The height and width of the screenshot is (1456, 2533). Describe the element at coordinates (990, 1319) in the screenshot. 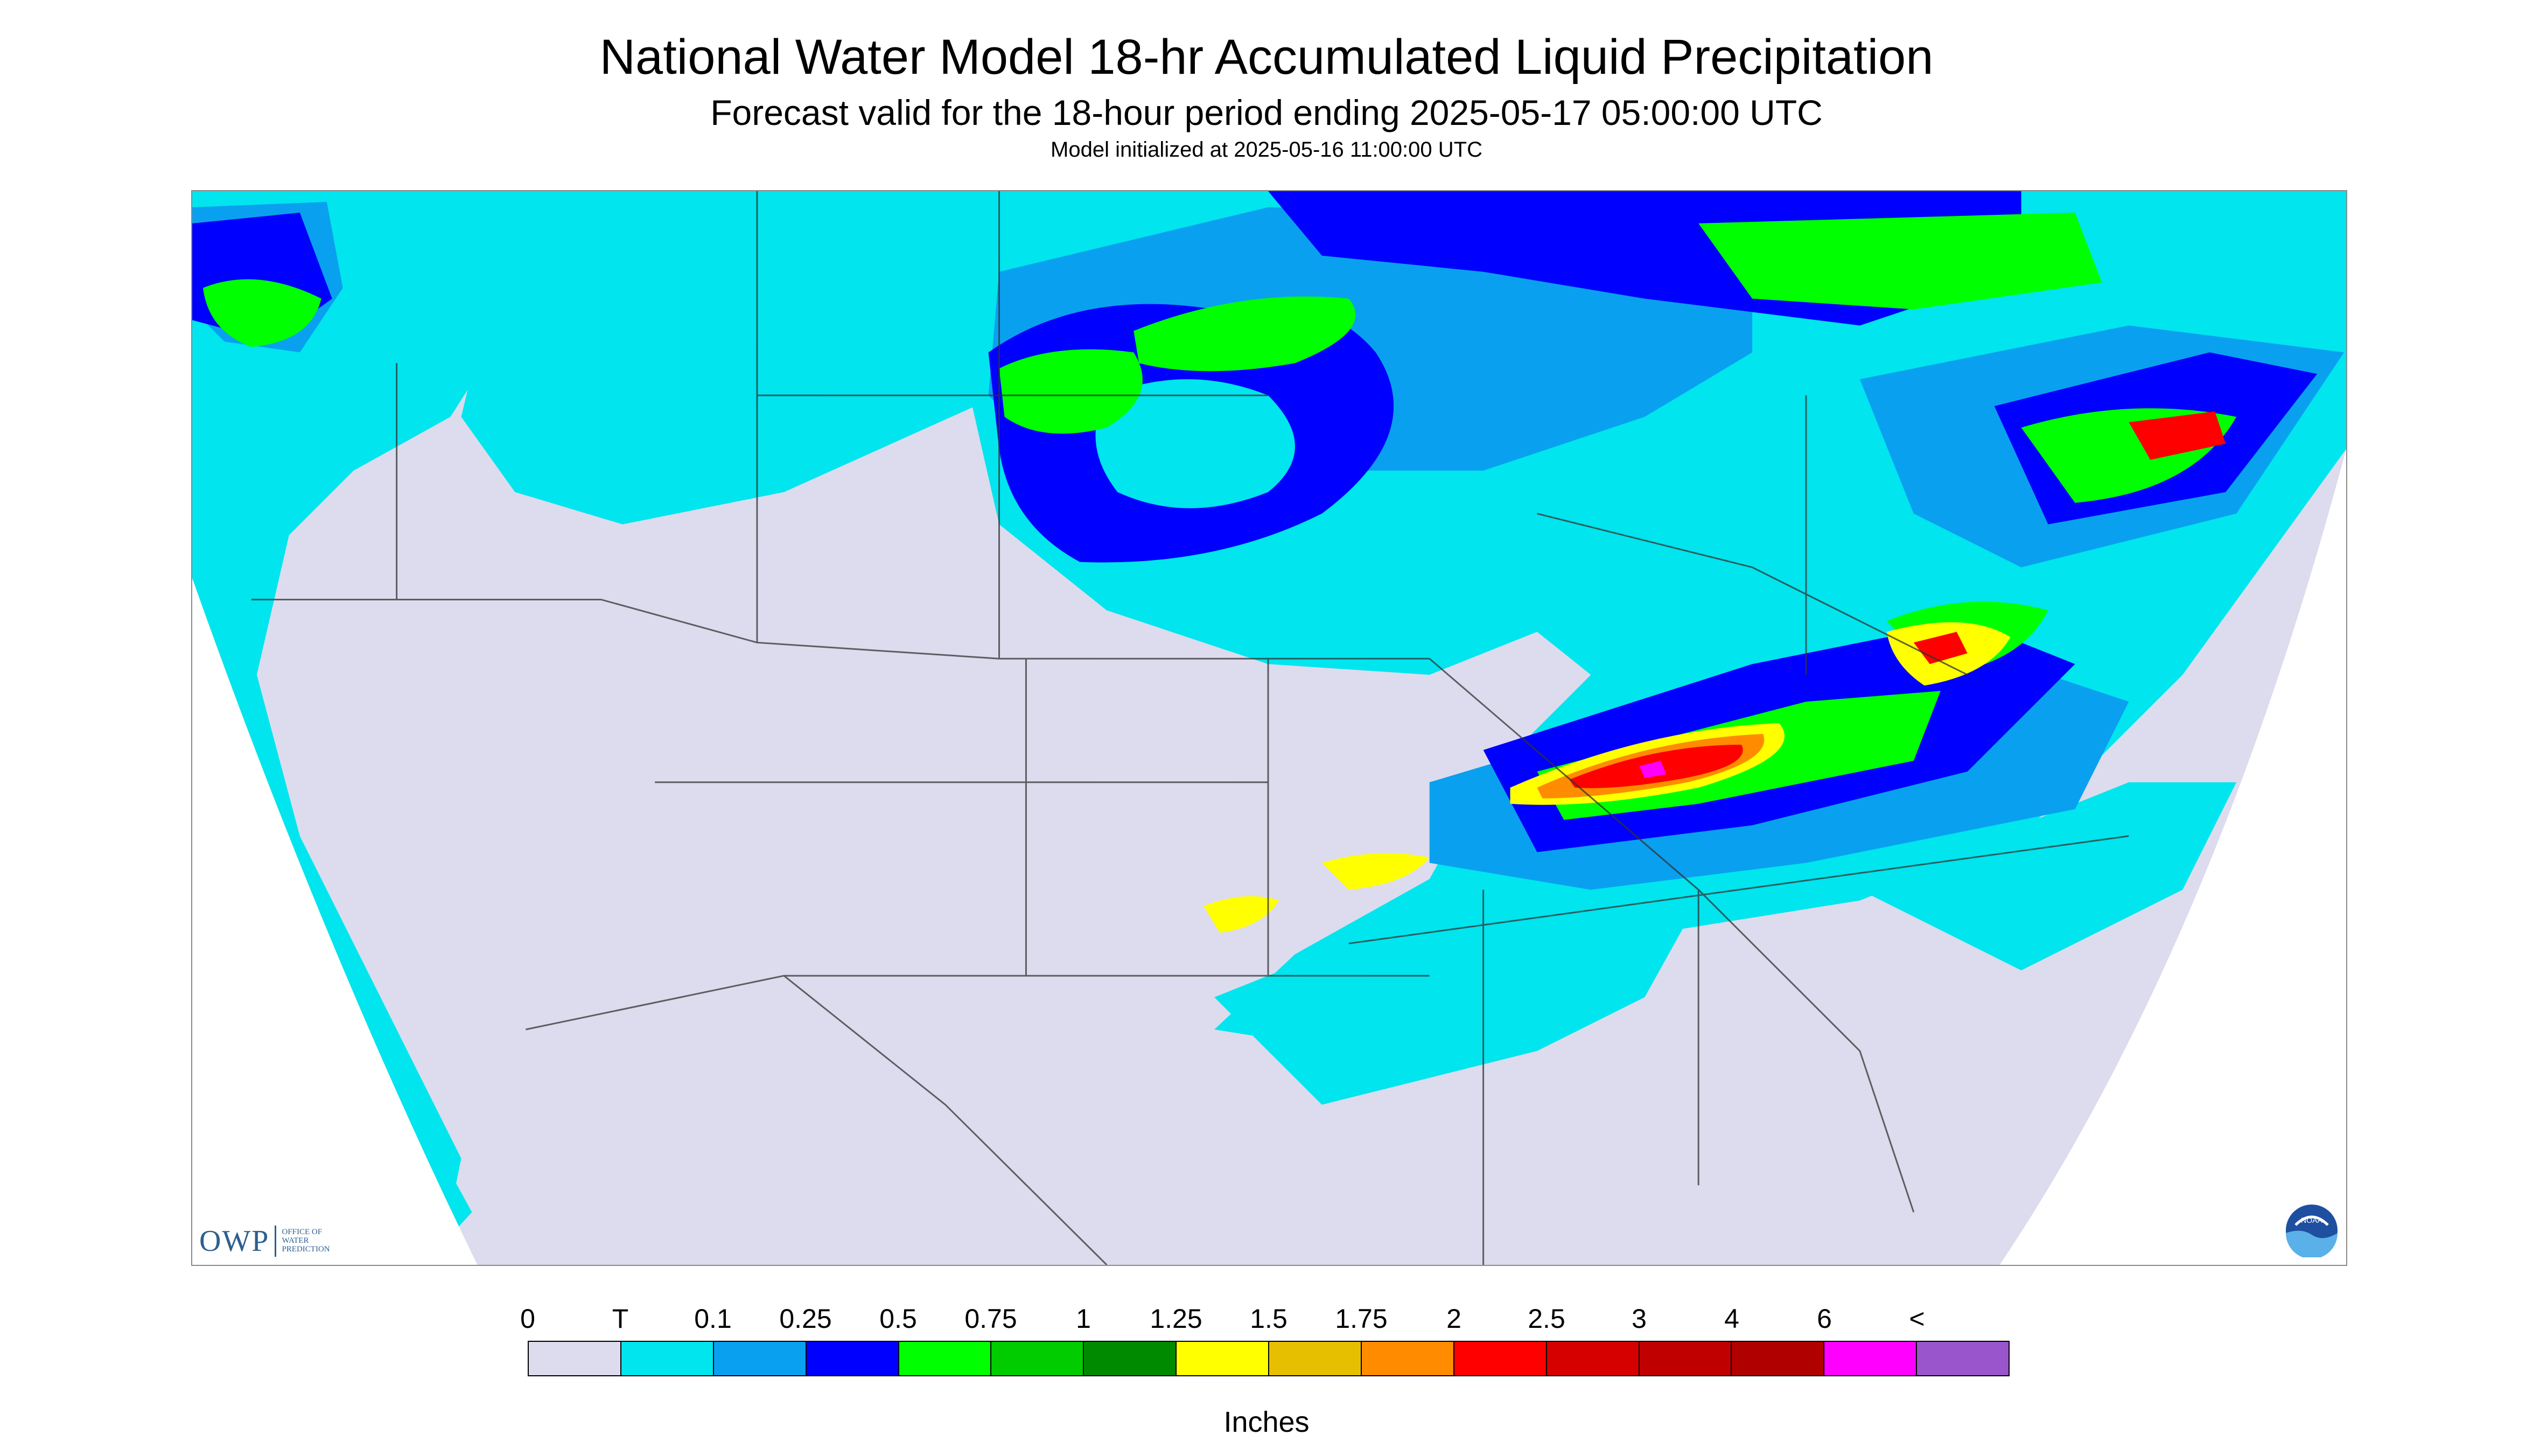

I see `legend-tick-label: 0.75` at that location.